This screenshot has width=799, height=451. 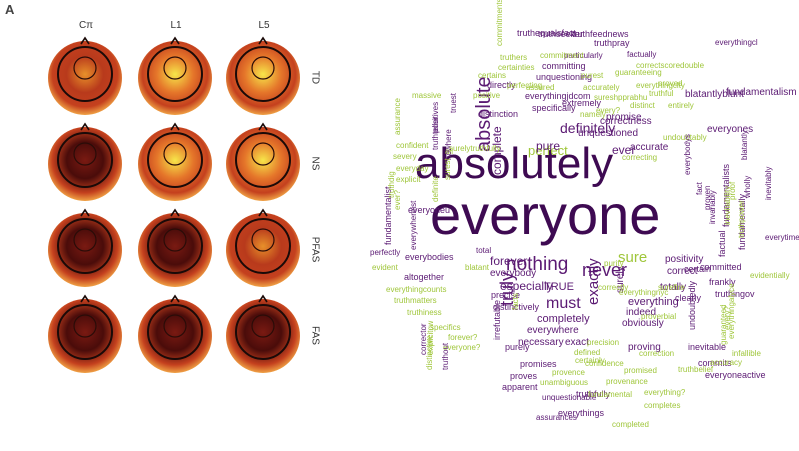 What do you see at coordinates (553, 330) in the screenshot?
I see `cloud-word: everywhere` at bounding box center [553, 330].